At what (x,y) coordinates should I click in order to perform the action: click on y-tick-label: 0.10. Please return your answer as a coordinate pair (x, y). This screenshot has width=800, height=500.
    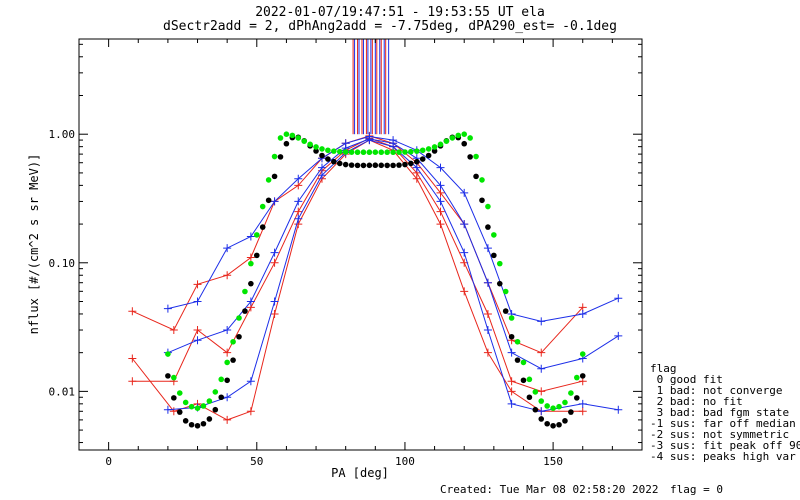
    Looking at the image, I should click on (62, 263).